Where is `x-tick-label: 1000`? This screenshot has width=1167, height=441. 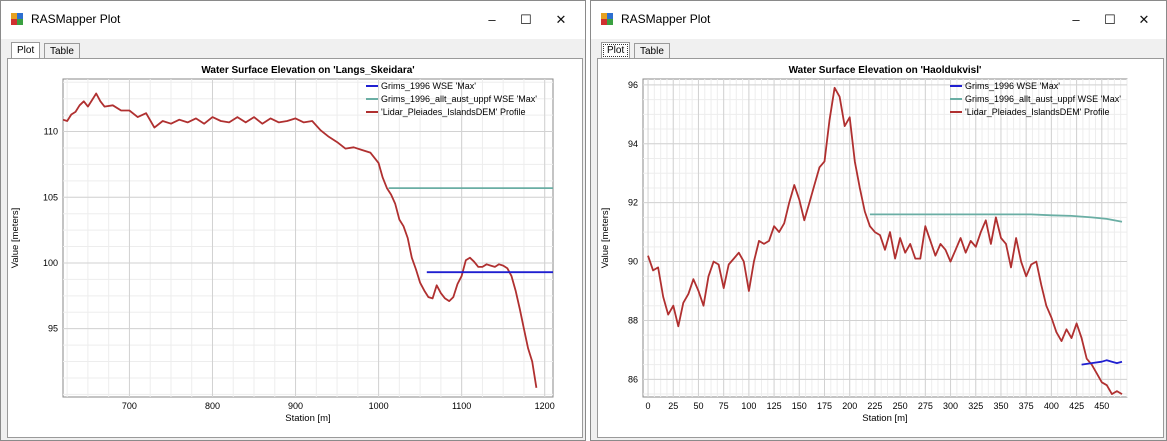
x-tick-label: 1000 is located at coordinates (379, 406).